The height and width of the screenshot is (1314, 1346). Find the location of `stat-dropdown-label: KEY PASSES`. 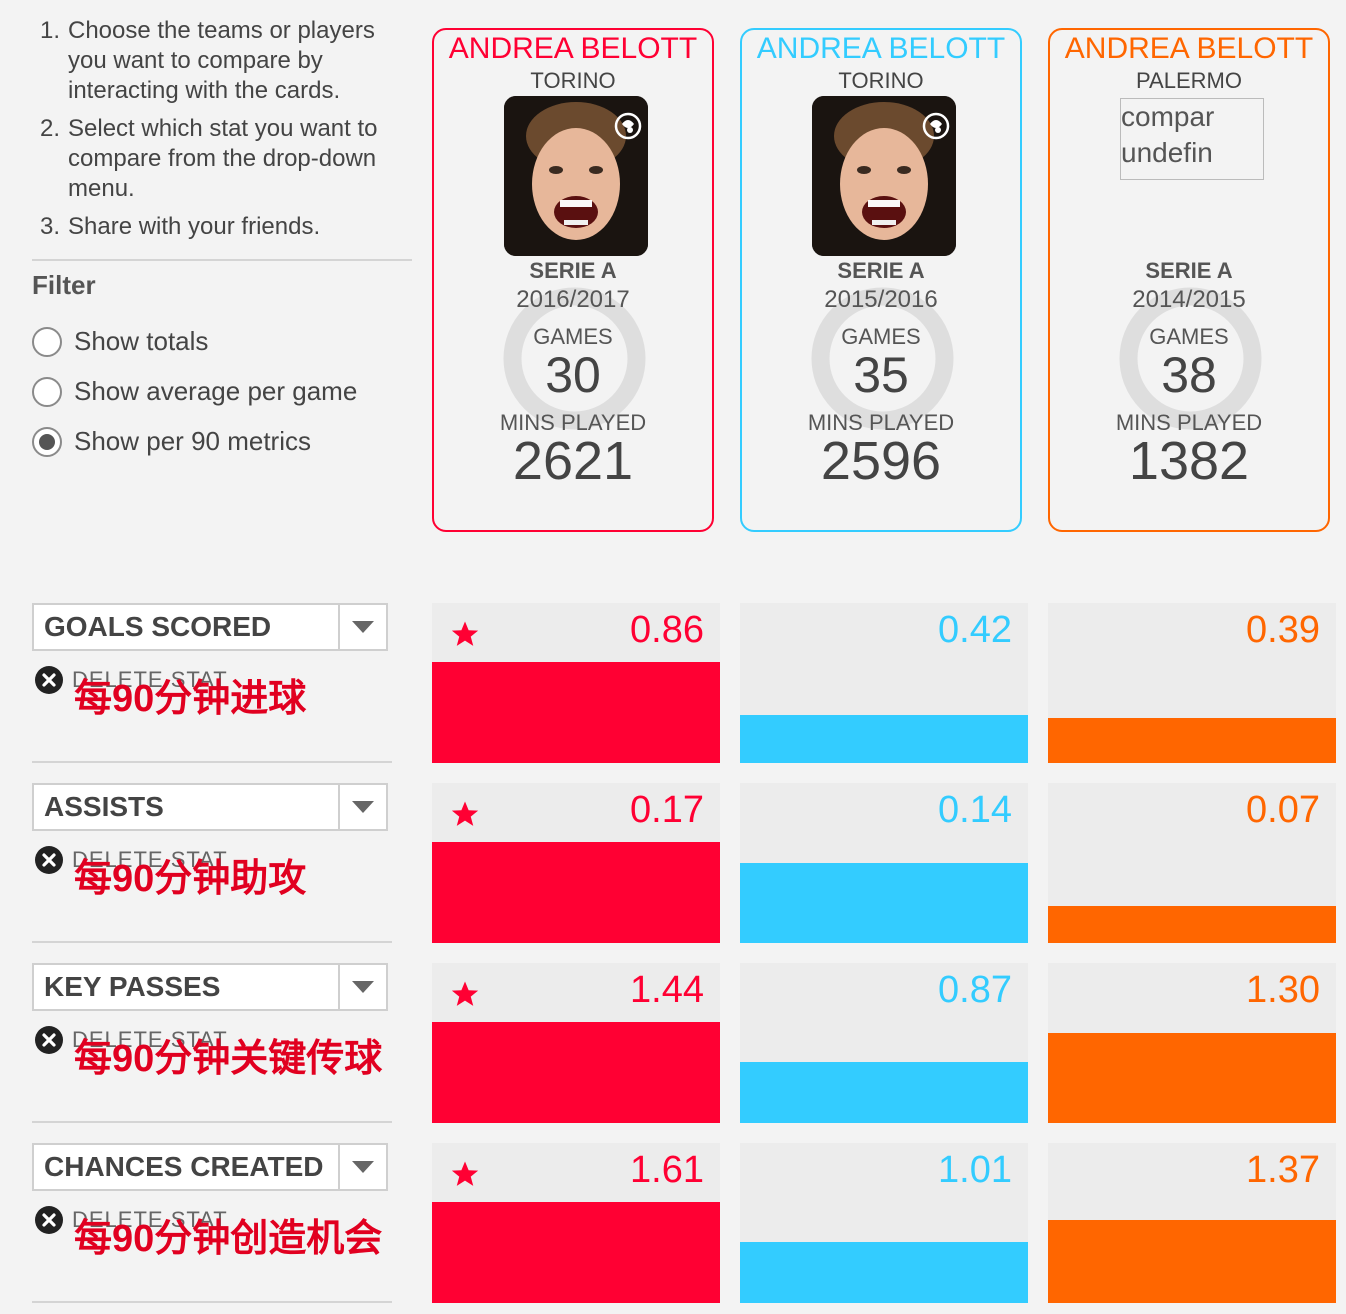

stat-dropdown-label: KEY PASSES is located at coordinates (132, 986).